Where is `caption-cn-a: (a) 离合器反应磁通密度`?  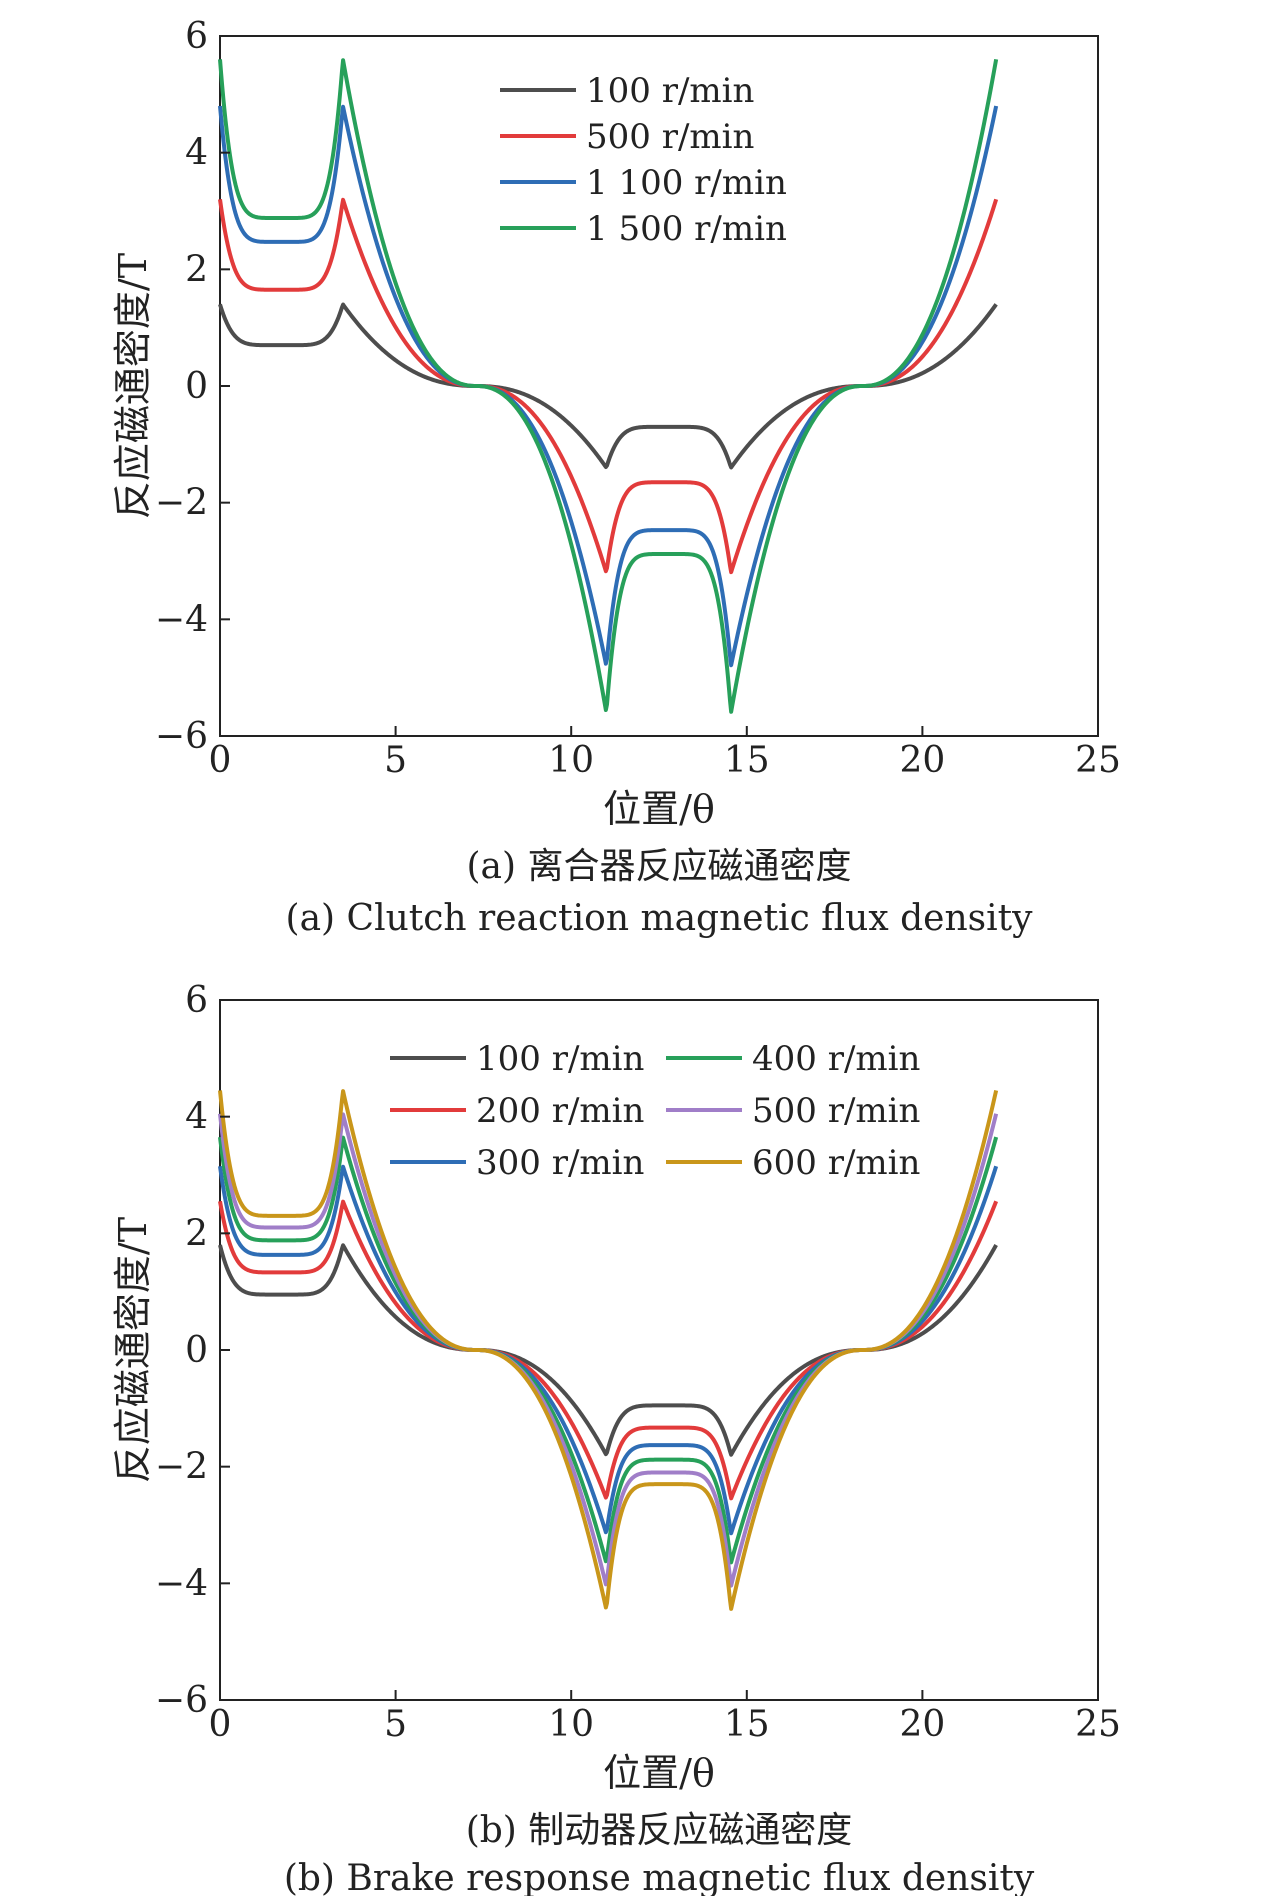 caption-cn-a: (a) 离合器反应磁通密度 is located at coordinates (659, 866).